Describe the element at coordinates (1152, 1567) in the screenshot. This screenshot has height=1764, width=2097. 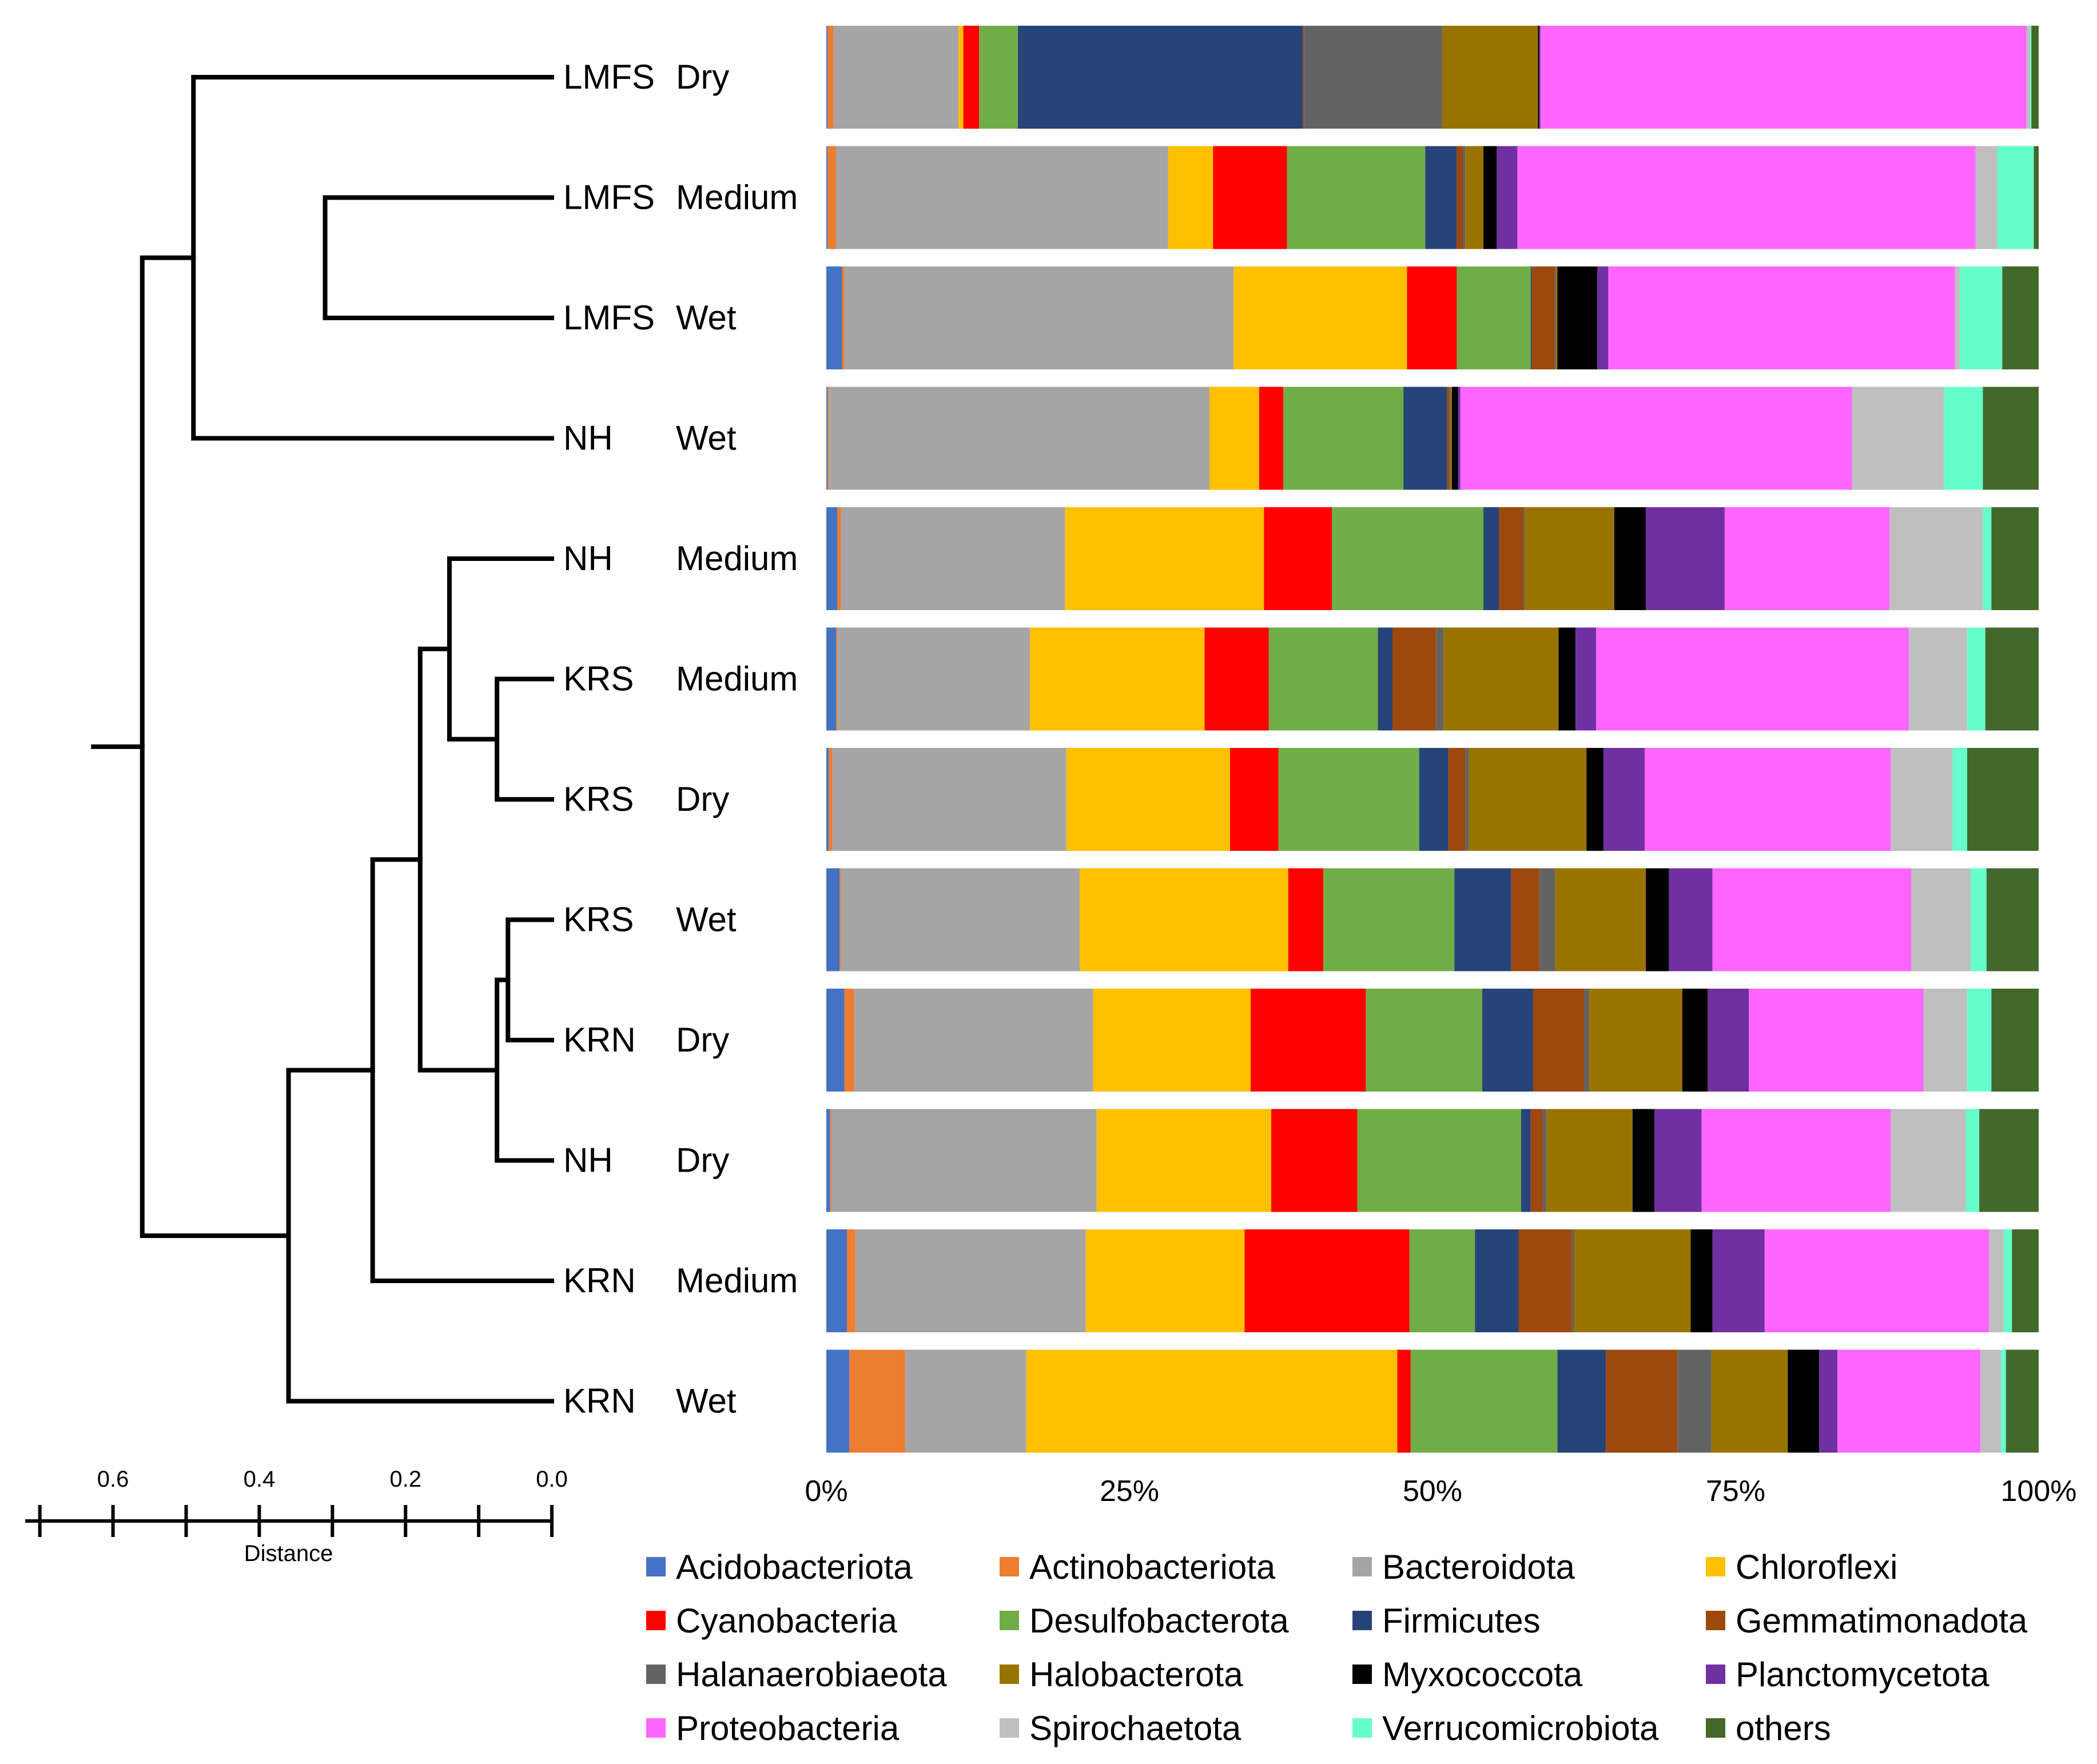
I see `legend-label: Actinobacteriota` at that location.